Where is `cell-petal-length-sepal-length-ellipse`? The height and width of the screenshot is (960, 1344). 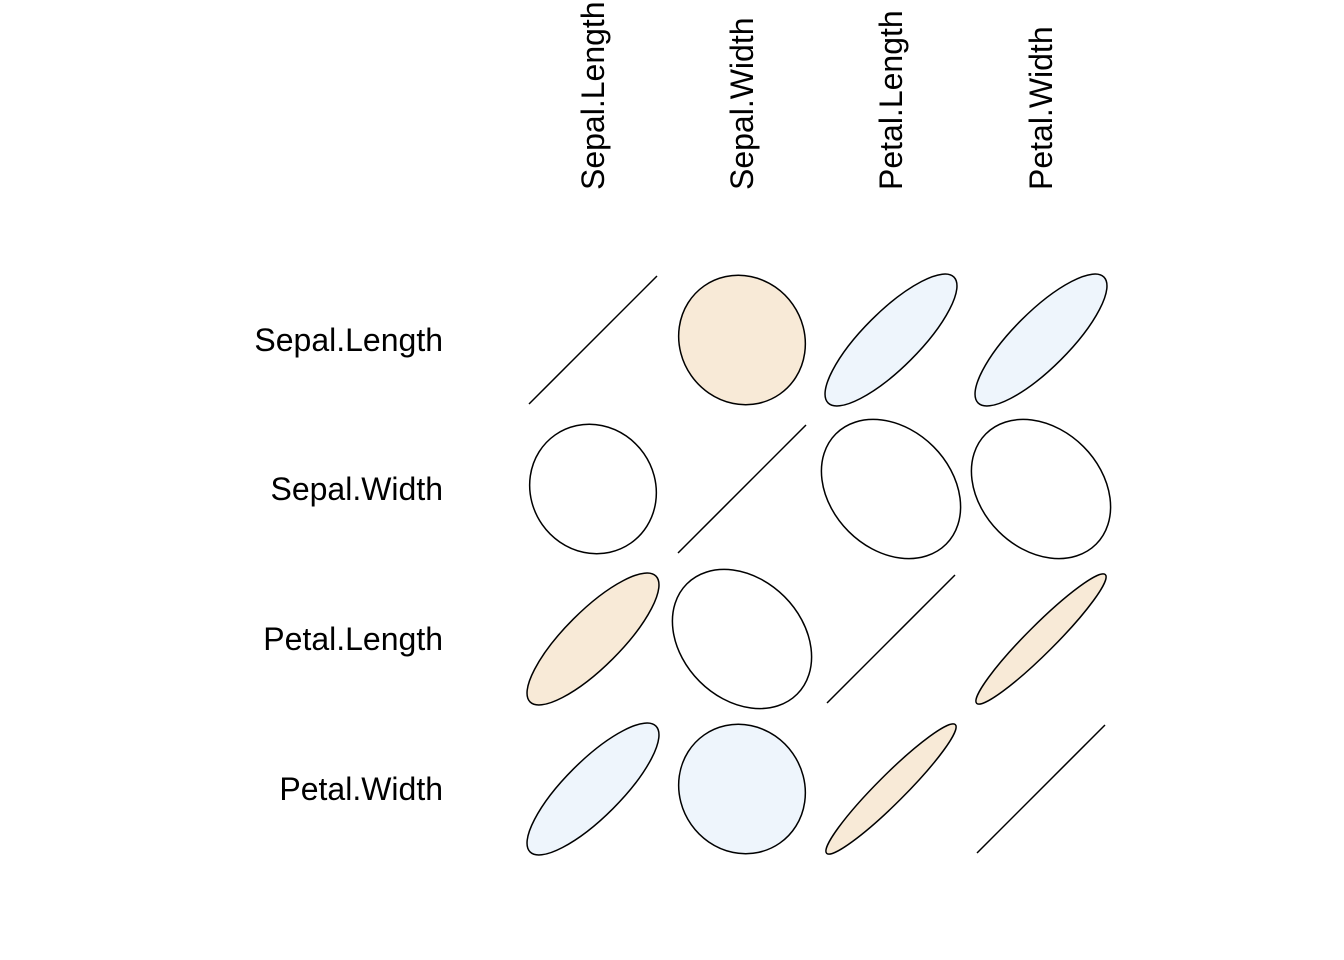
cell-petal-length-sepal-length-ellipse is located at coordinates (593, 639).